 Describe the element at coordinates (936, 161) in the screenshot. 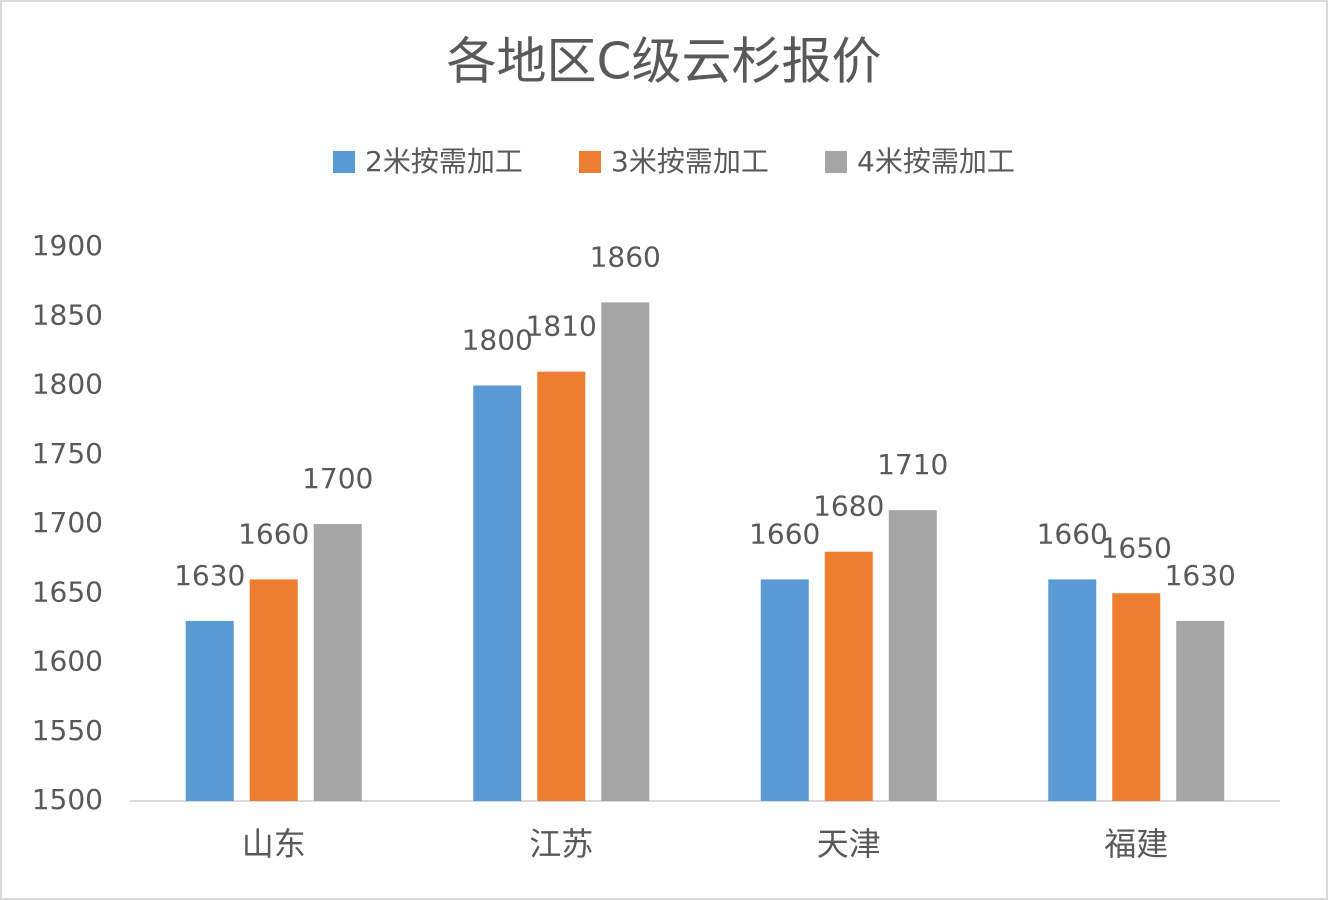

I see `legend-label: 4米按需加工` at that location.